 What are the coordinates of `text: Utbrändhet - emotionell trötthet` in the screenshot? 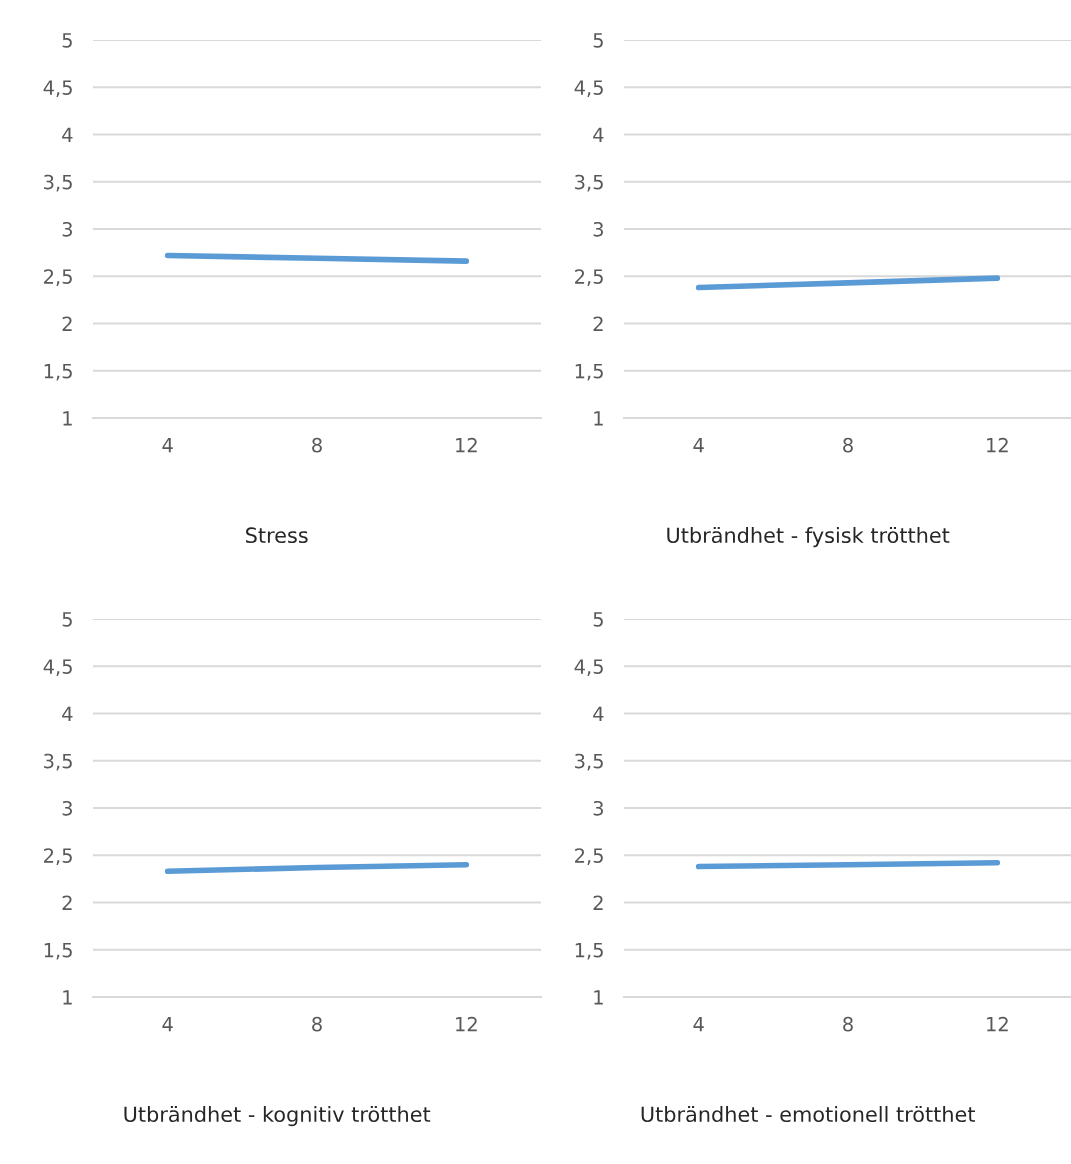 It's located at (808, 1114).